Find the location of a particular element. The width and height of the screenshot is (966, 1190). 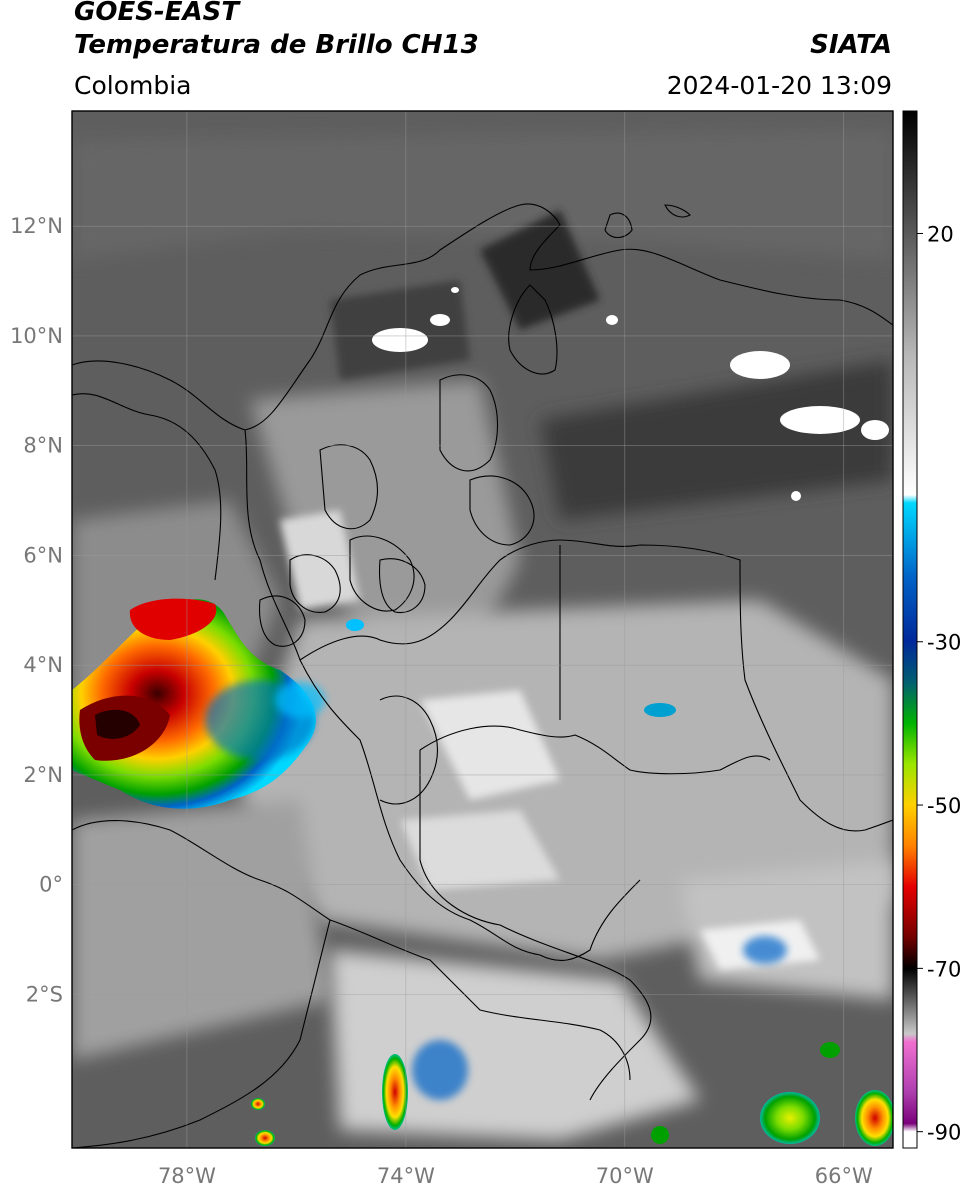

source-title: SIATA is located at coordinates (851, 45).